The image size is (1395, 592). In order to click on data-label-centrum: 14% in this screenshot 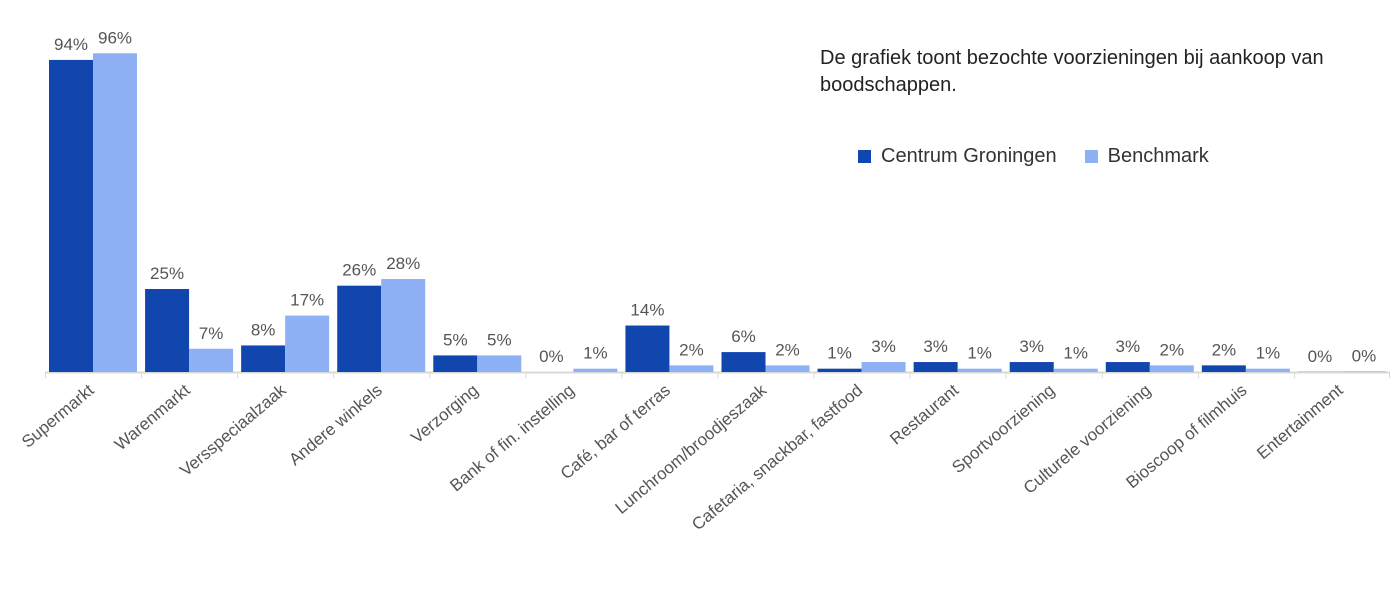, I will do `click(647, 310)`.